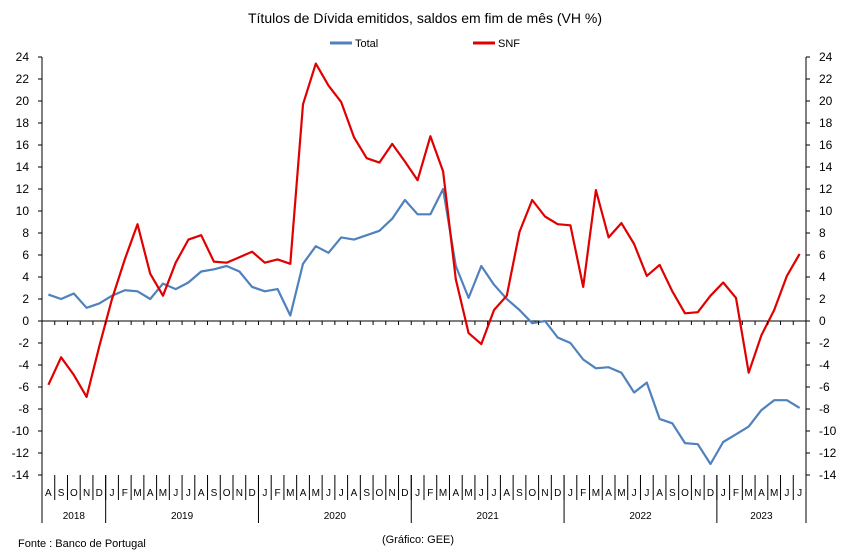  I want to click on y-tick-label-left: 10, so click(23, 211).